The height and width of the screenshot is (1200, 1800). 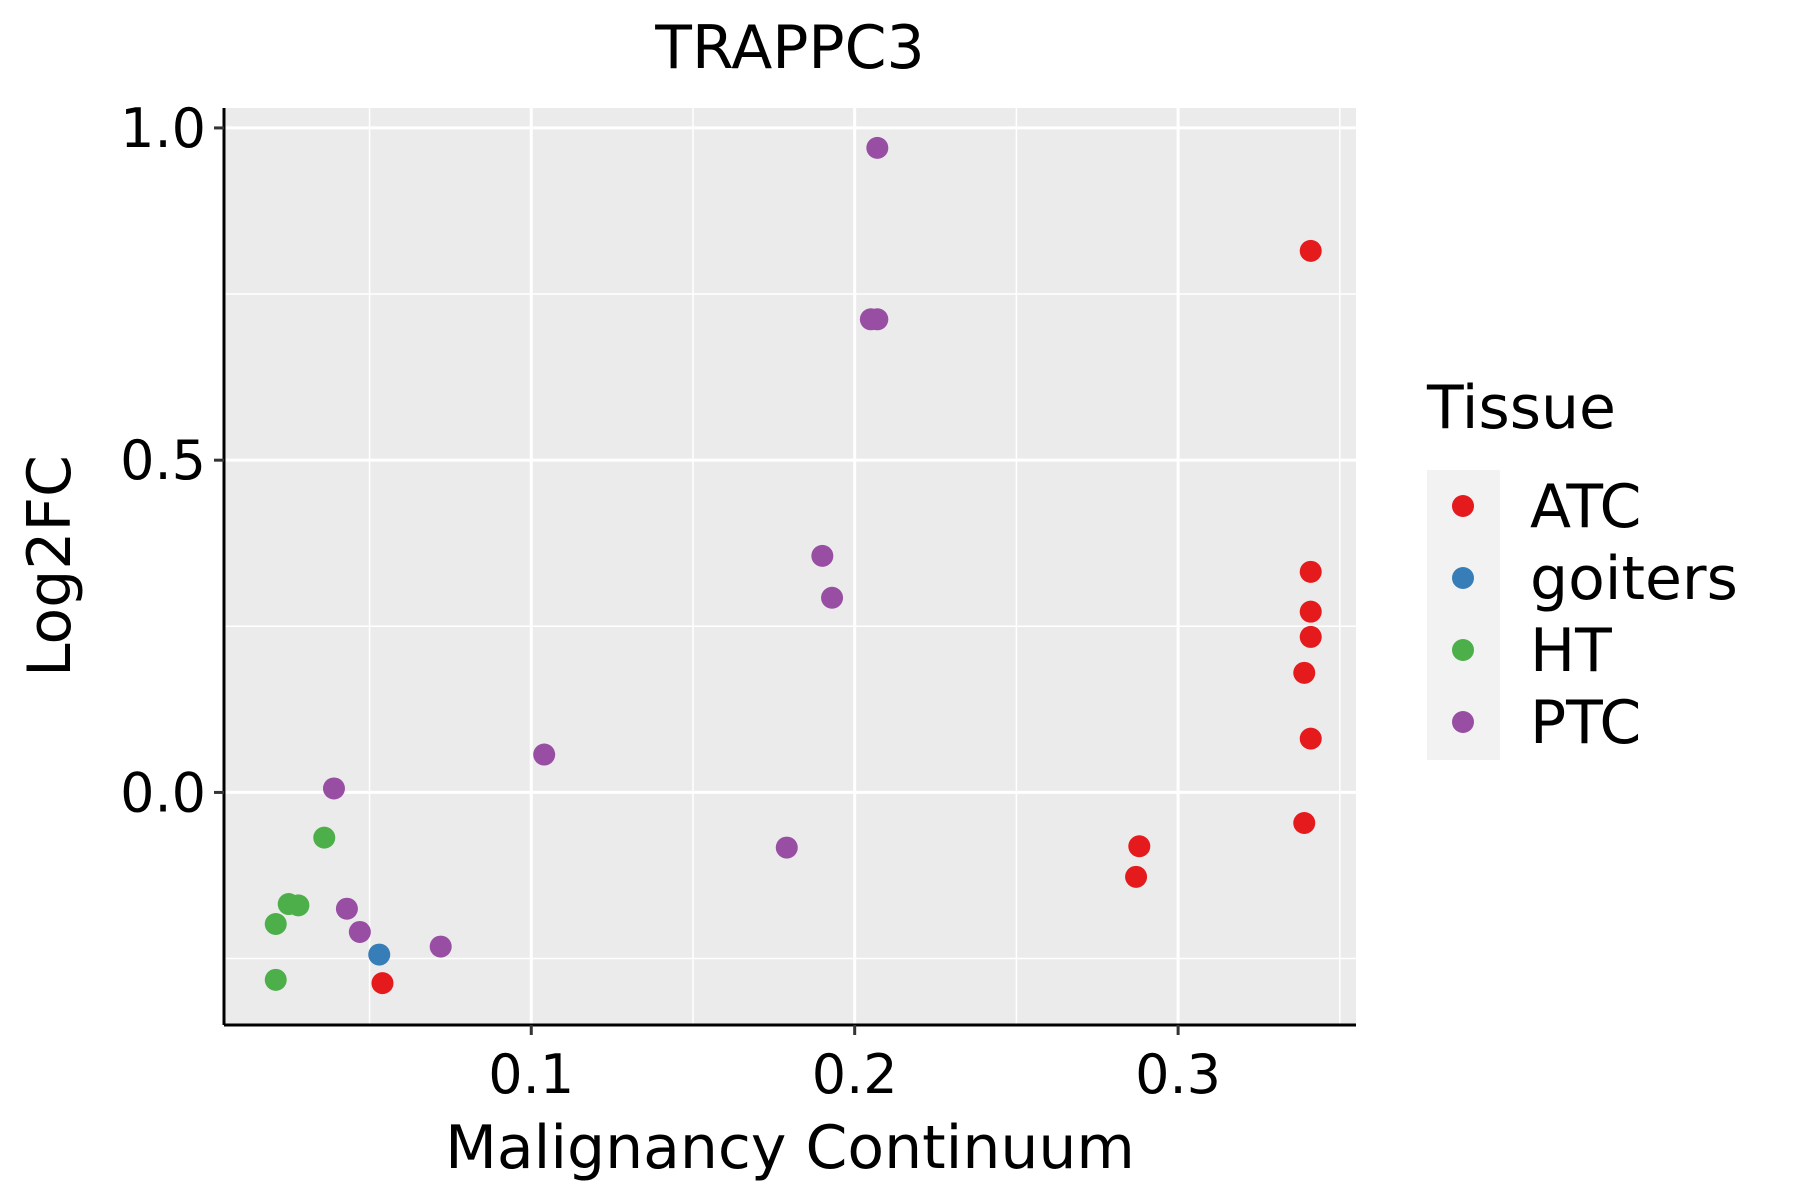 What do you see at coordinates (1463, 506) in the screenshot?
I see `legend-key-atc` at bounding box center [1463, 506].